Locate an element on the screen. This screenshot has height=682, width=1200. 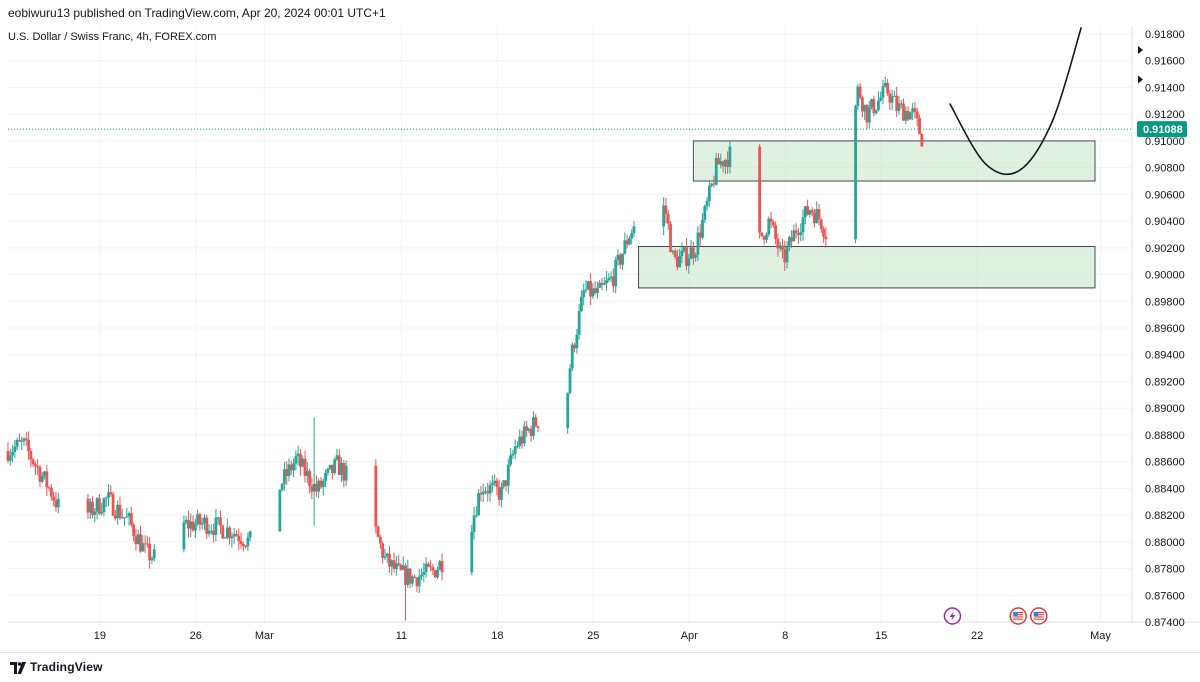
projection-curve is located at coordinates (1016, 101).